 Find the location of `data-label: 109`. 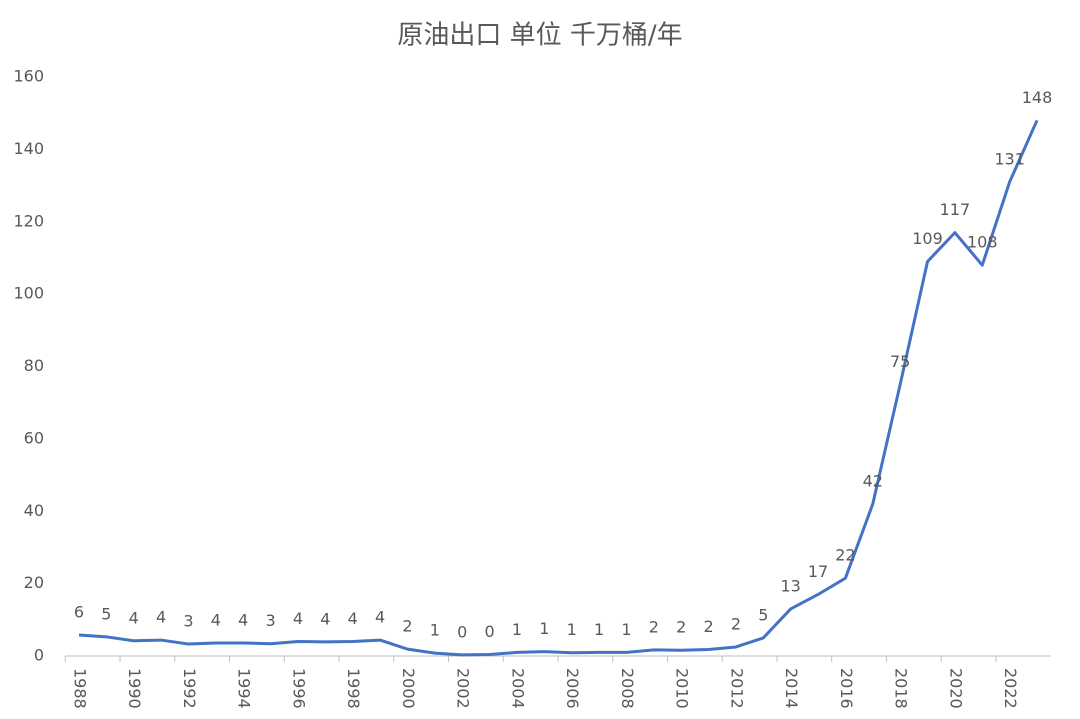

data-label: 109 is located at coordinates (927, 238).